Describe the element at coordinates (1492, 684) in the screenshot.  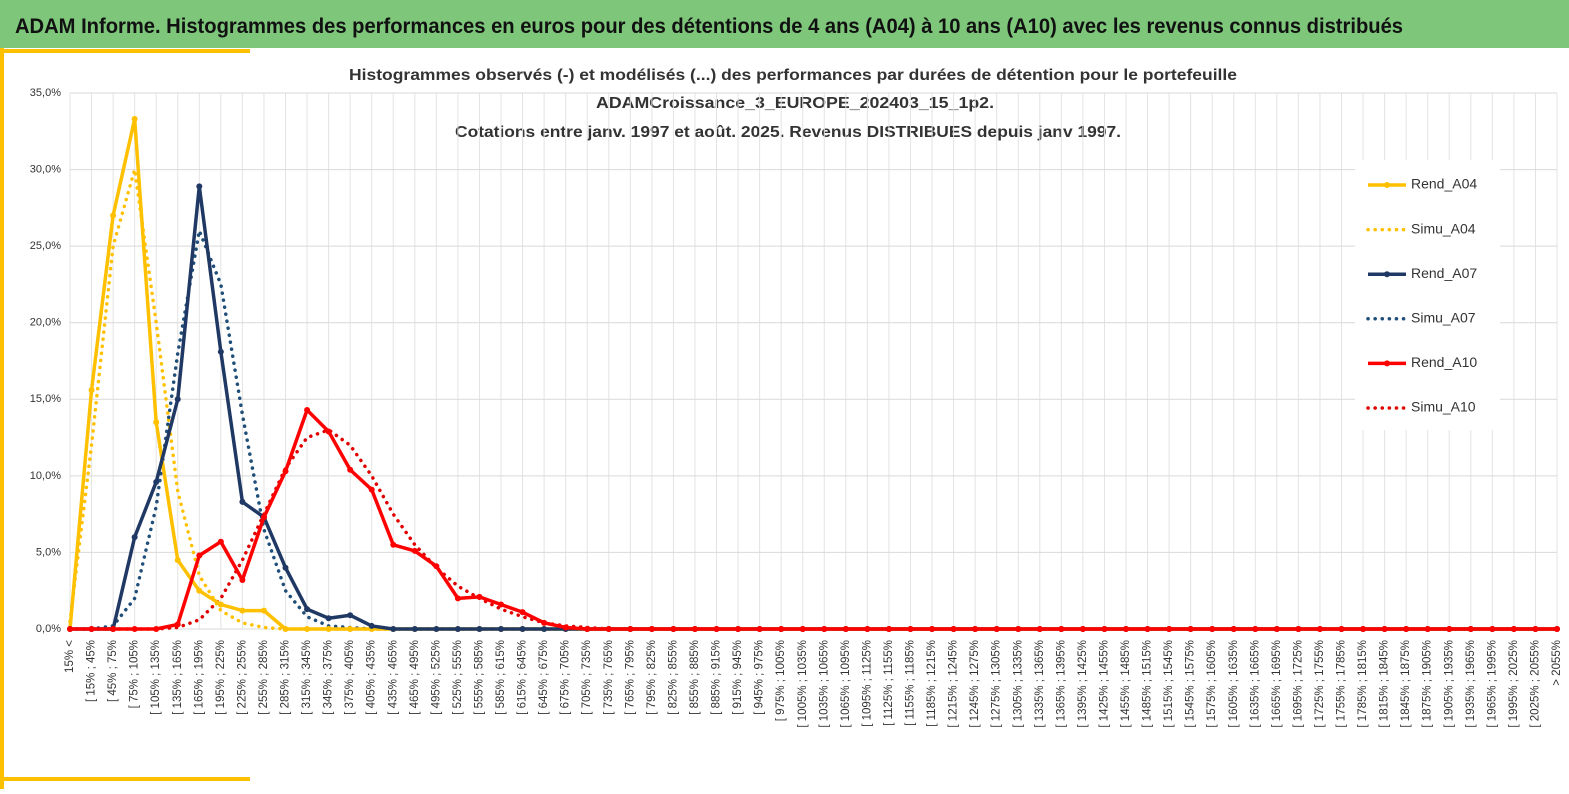
I see `x-tick-label: [ 1965% ; 1995%` at that location.